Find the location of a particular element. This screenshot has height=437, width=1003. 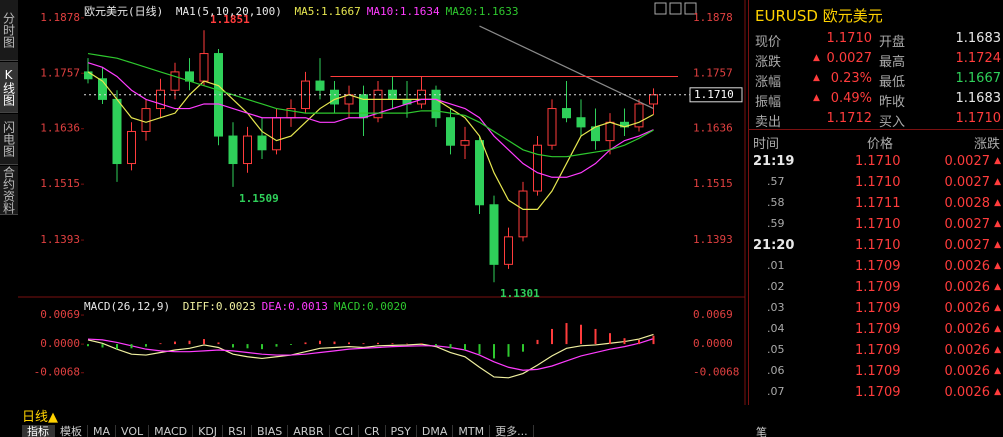

ma-legend: MA20:1.1633 is located at coordinates (482, 11).